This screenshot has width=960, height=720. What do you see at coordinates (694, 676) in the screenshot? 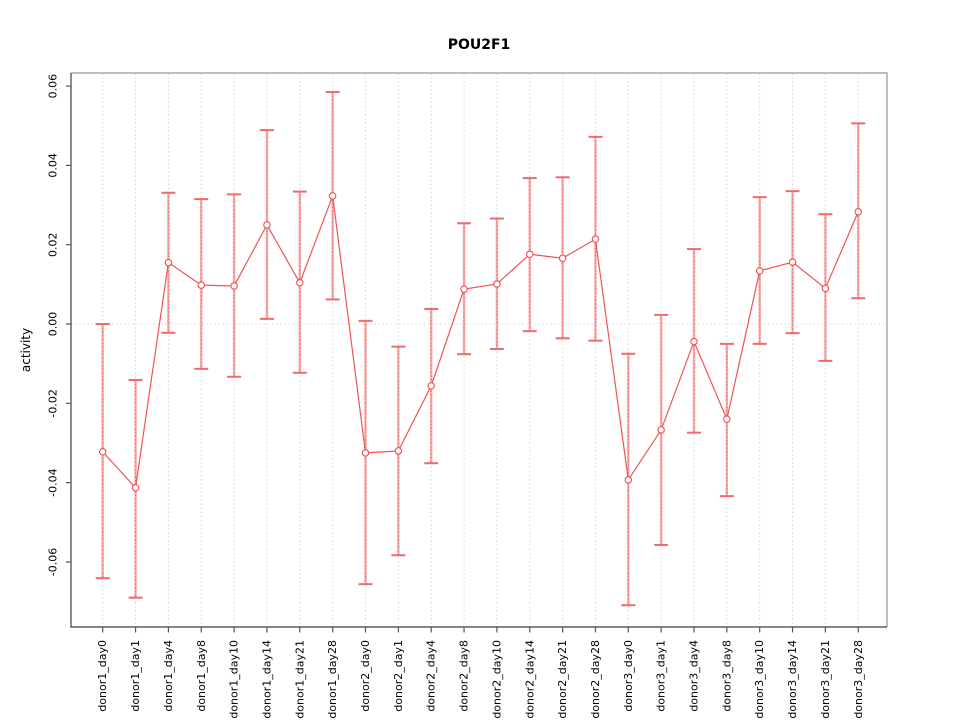
I see `x-tick-label: donor3_day4` at bounding box center [694, 676].